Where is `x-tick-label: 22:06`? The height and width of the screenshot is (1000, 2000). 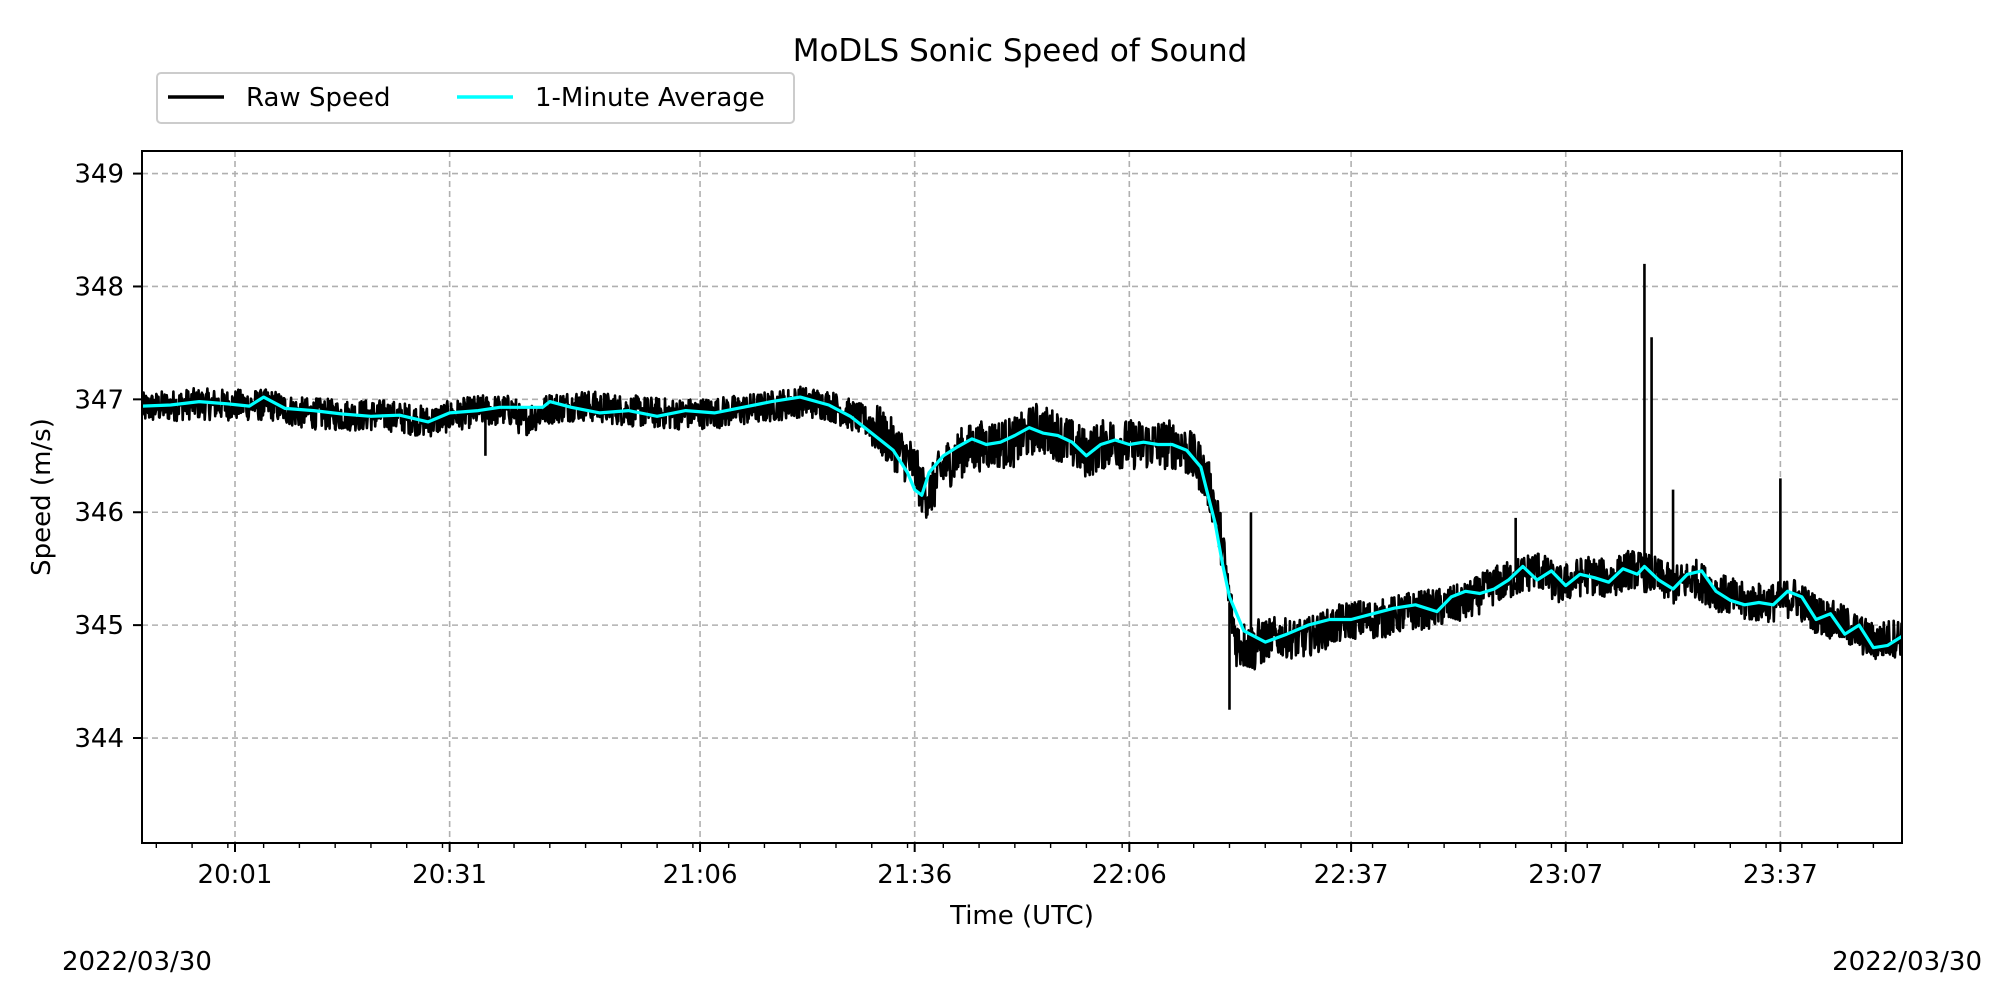
x-tick-label: 22:06 is located at coordinates (1129, 875).